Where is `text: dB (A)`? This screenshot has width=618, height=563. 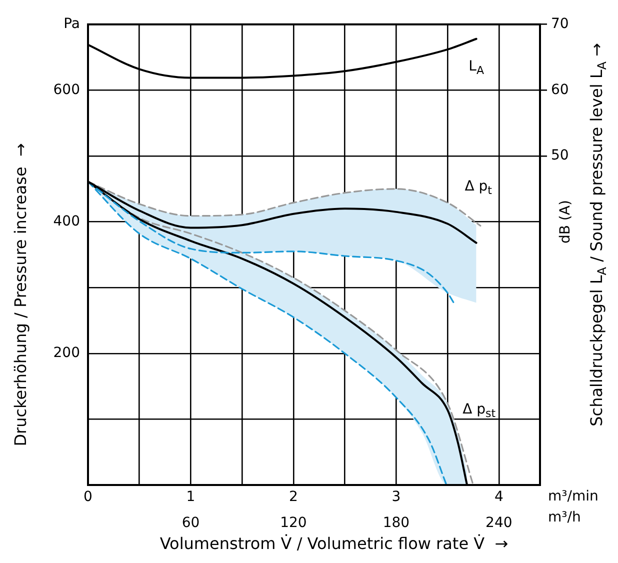 text: dB (A) is located at coordinates (566, 222).